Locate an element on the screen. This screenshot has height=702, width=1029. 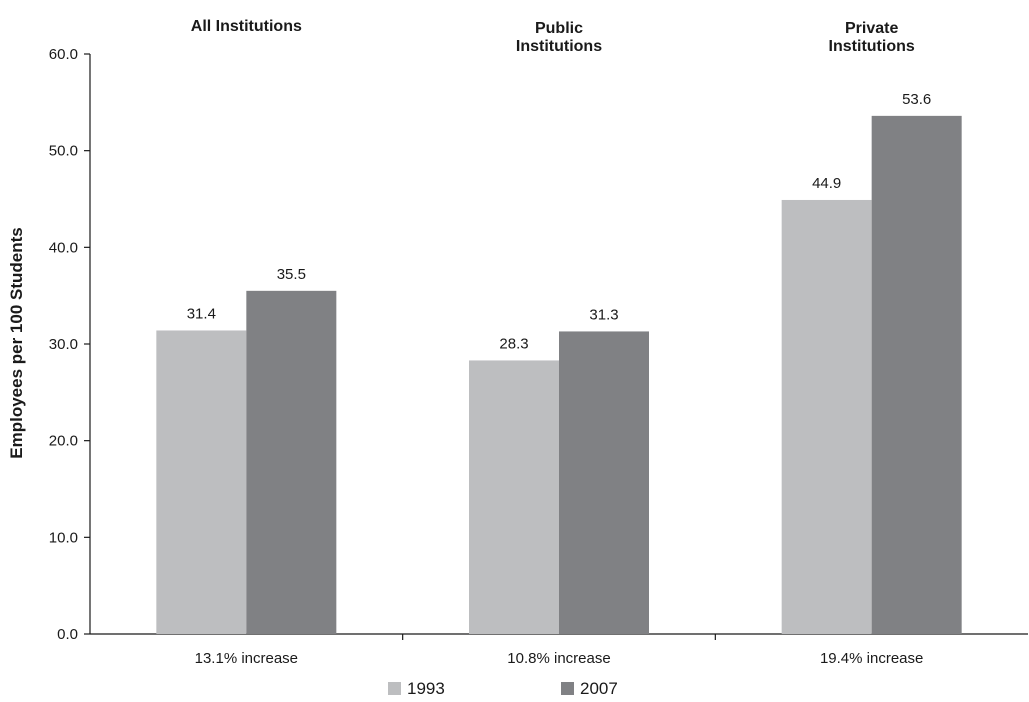
legend-label-2007: 2007 is located at coordinates (599, 688).